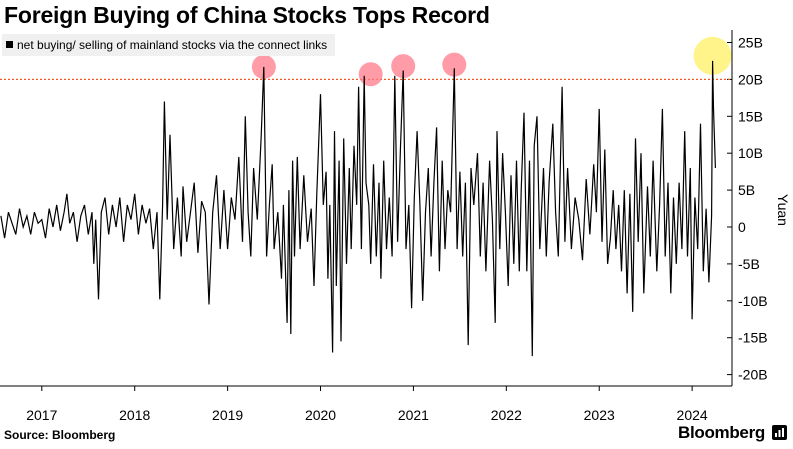 The width and height of the screenshot is (793, 449). I want to click on y-tick-label: 0, so click(742, 227).